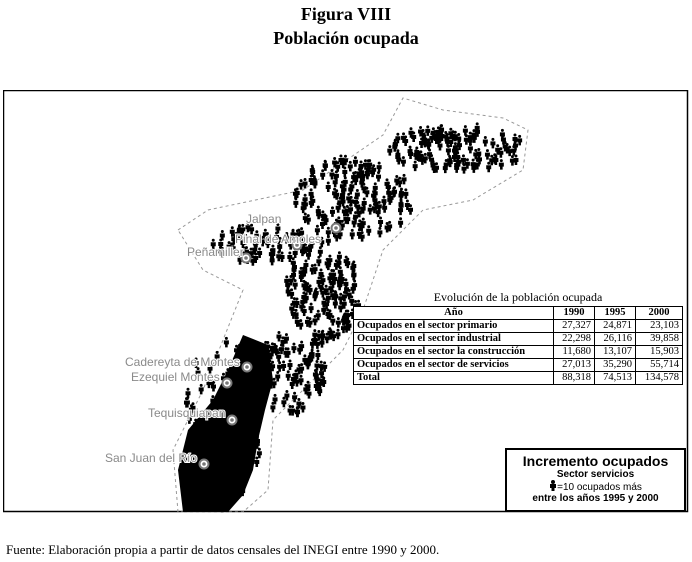 Image resolution: width=692 pixels, height=562 pixels. I want to click on table-row: Total 88,318 74,513 134,578, so click(517, 378).